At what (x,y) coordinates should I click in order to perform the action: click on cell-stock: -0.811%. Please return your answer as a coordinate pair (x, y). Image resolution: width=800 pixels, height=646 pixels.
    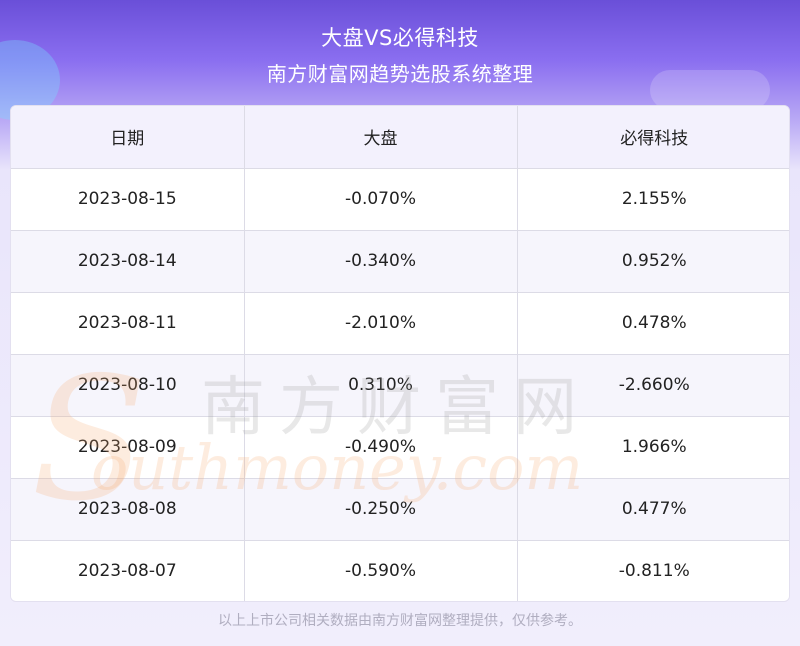
    Looking at the image, I should click on (654, 571).